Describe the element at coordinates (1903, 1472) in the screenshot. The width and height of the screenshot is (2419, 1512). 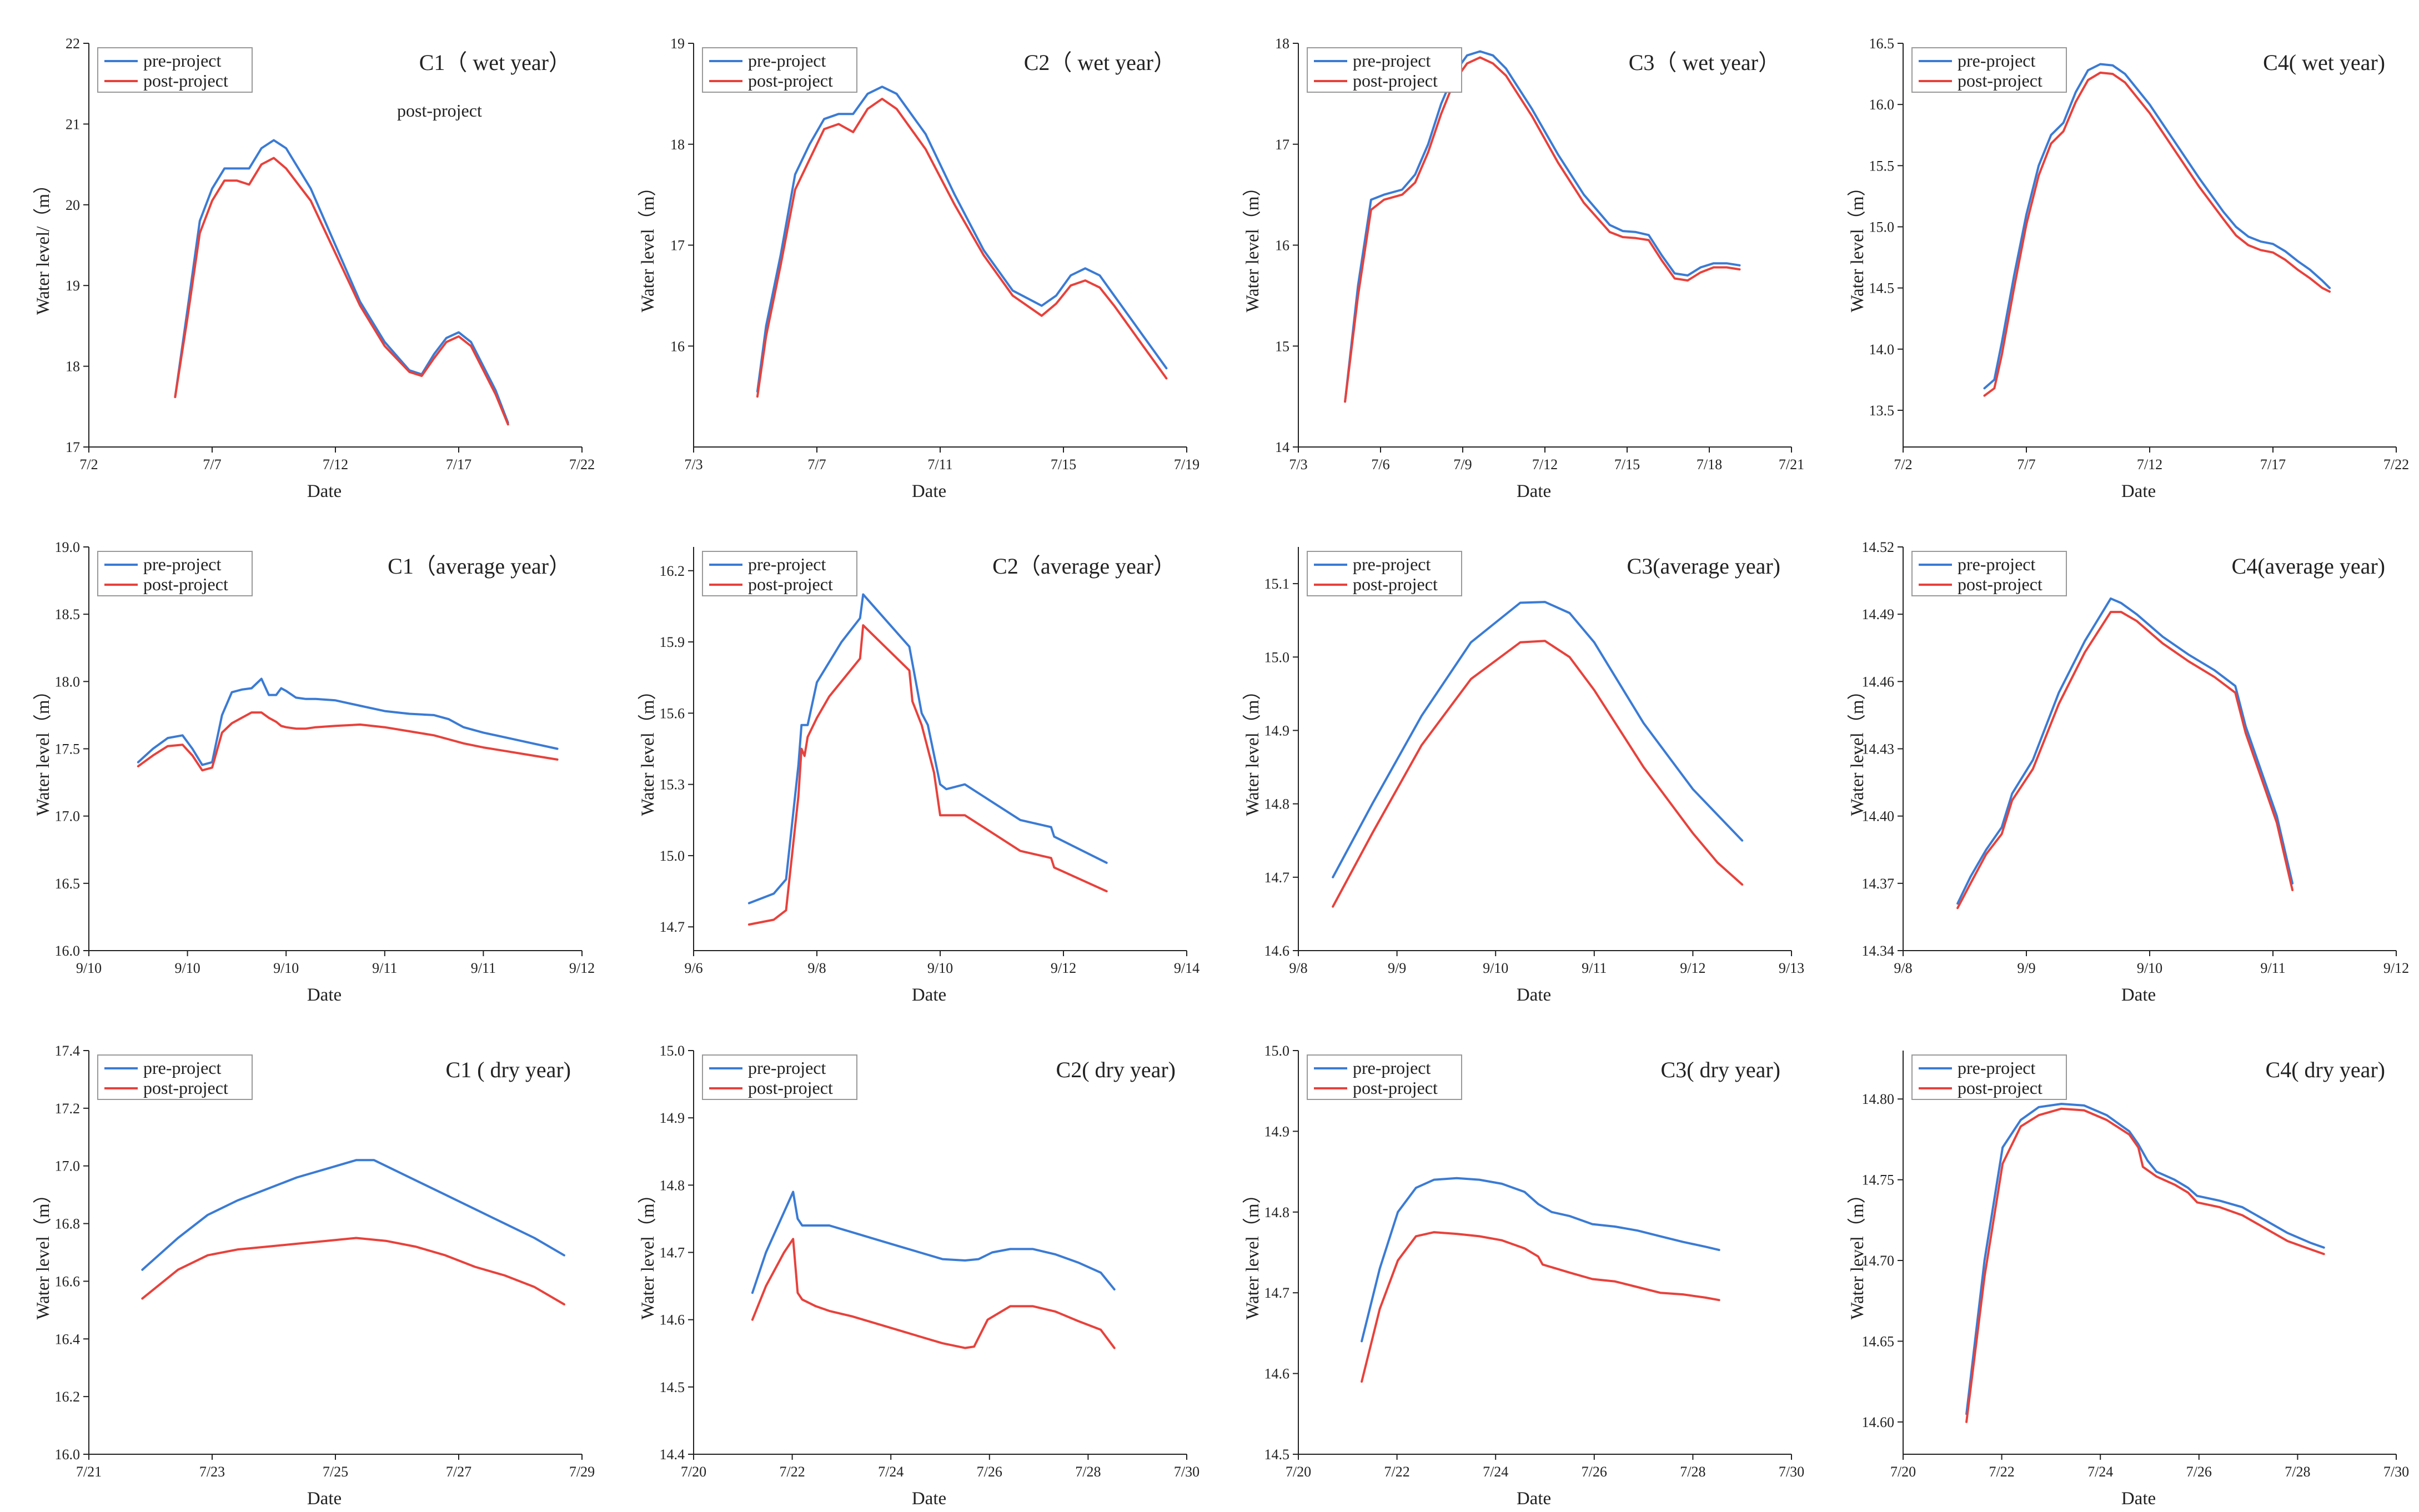
I see `x-tick-label: 7/20` at that location.